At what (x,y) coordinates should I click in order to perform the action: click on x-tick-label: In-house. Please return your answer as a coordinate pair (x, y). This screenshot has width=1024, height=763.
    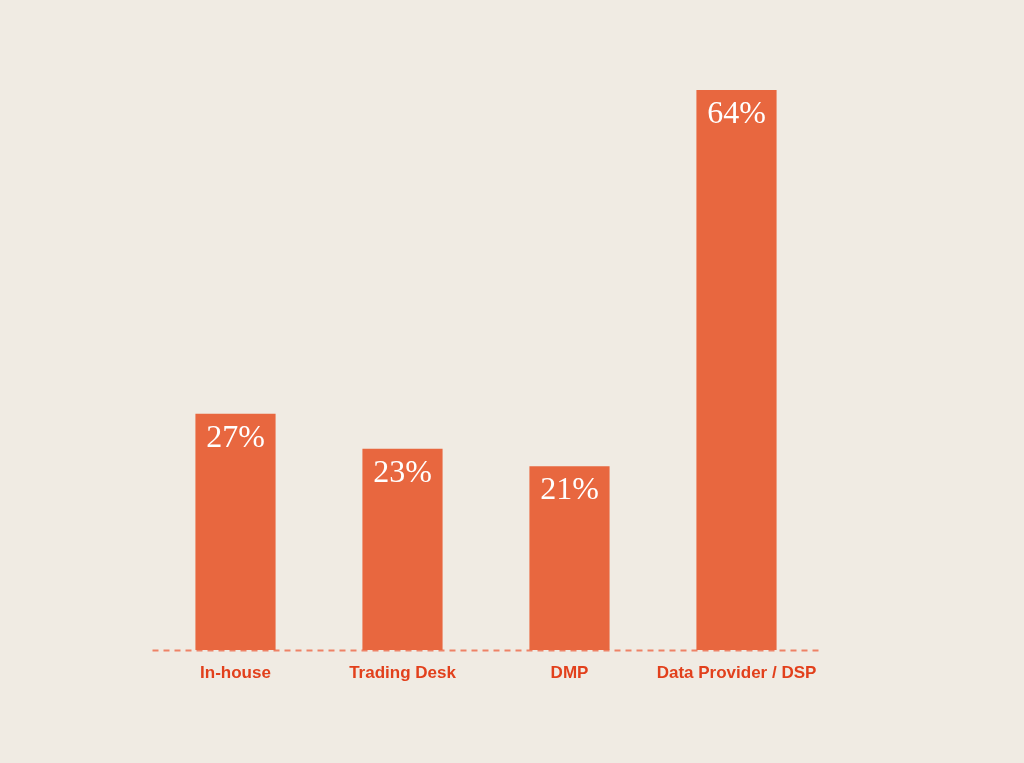
    Looking at the image, I should click on (235, 672).